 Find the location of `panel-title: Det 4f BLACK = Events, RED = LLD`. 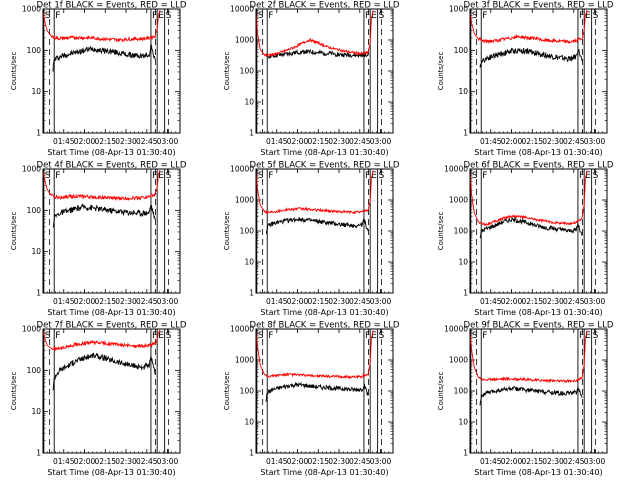

panel-title: Det 4f BLACK = Events, RED = LLD is located at coordinates (112, 166).